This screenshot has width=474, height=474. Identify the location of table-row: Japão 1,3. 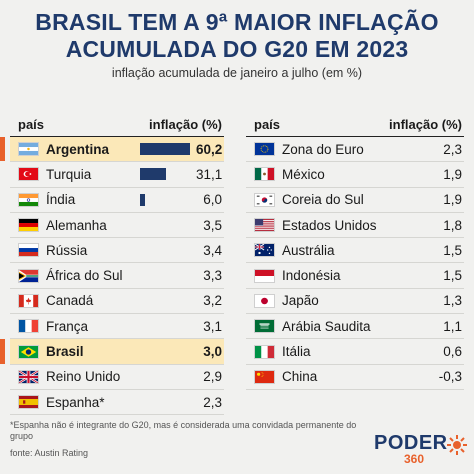
(355, 302).